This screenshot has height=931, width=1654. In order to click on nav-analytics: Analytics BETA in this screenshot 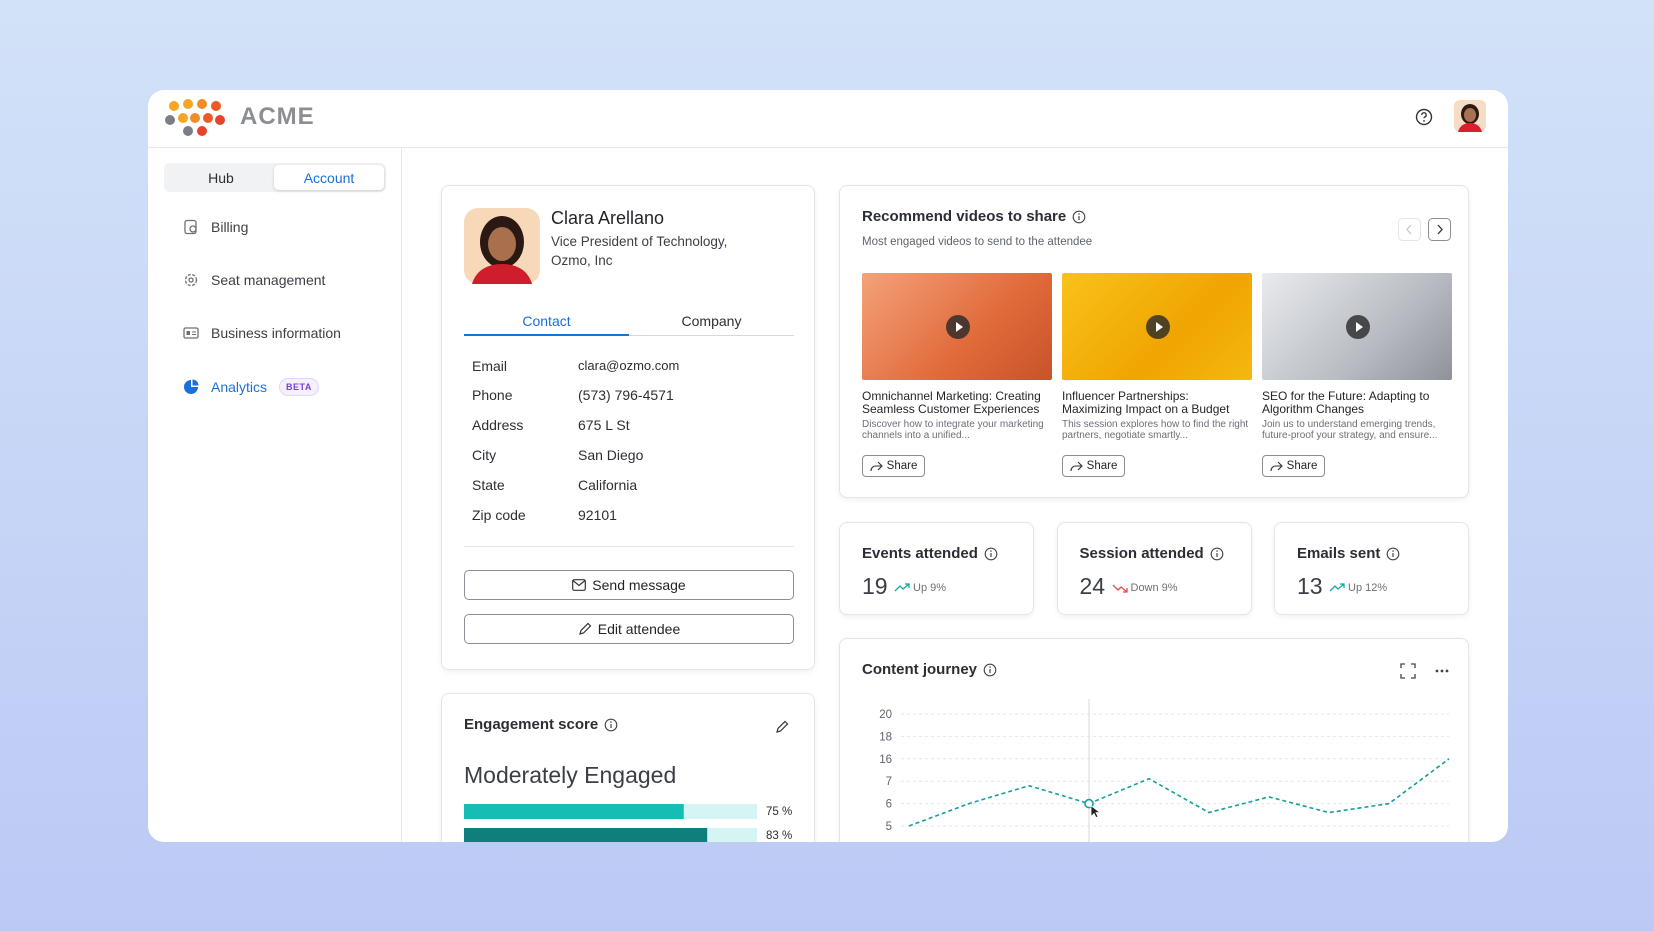, I will do `click(251, 387)`.